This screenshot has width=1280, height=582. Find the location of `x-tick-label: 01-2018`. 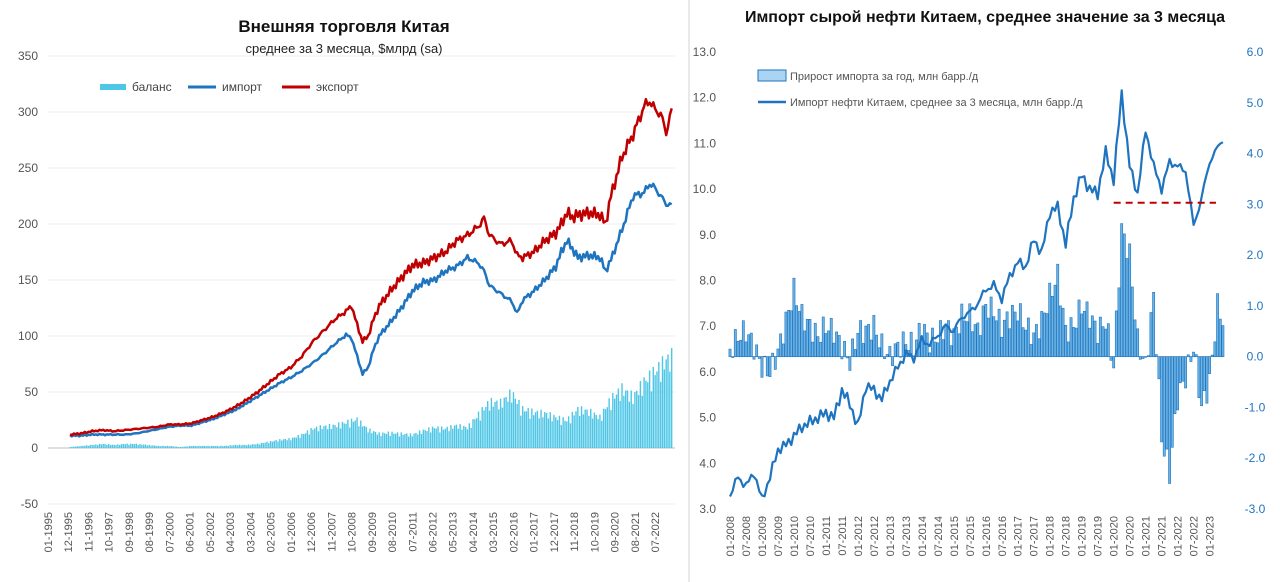

x-tick-label: 01-2018 is located at coordinates (1051, 536).